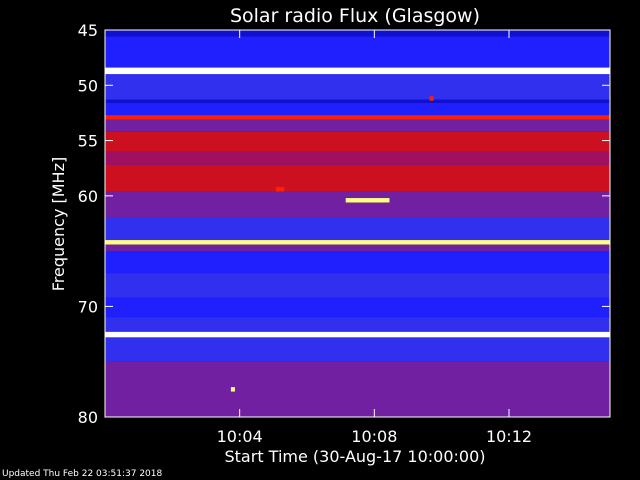  I want to click on x-tick-label: 10:08, so click(374, 436).